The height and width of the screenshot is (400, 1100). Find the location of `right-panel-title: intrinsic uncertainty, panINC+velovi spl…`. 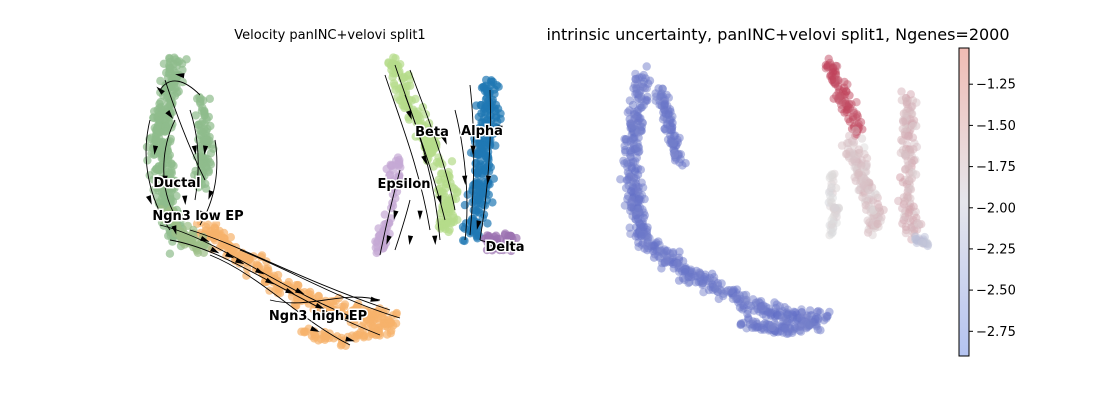

right-panel-title: intrinsic uncertainty, panINC+velovi spl… is located at coordinates (777, 34).